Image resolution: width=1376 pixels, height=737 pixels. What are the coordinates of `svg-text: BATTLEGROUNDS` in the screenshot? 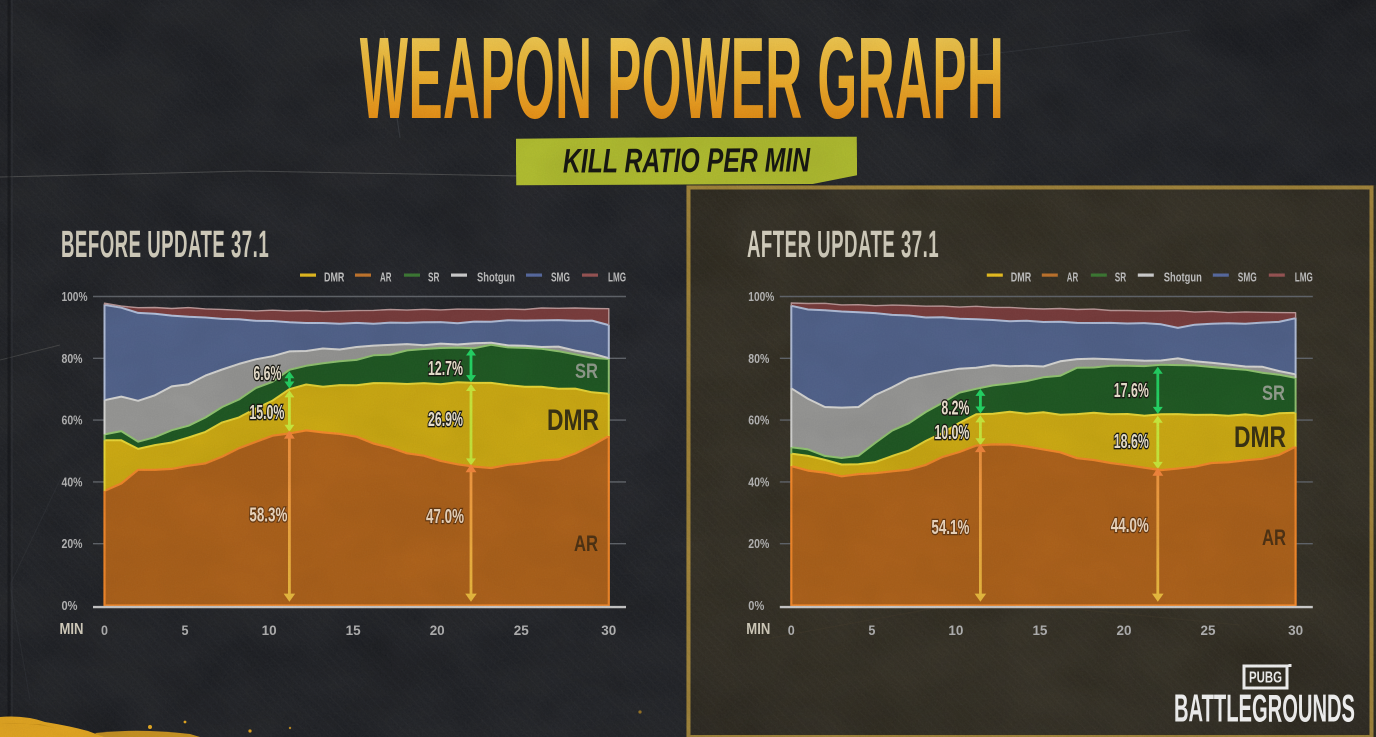 It's located at (1264, 709).